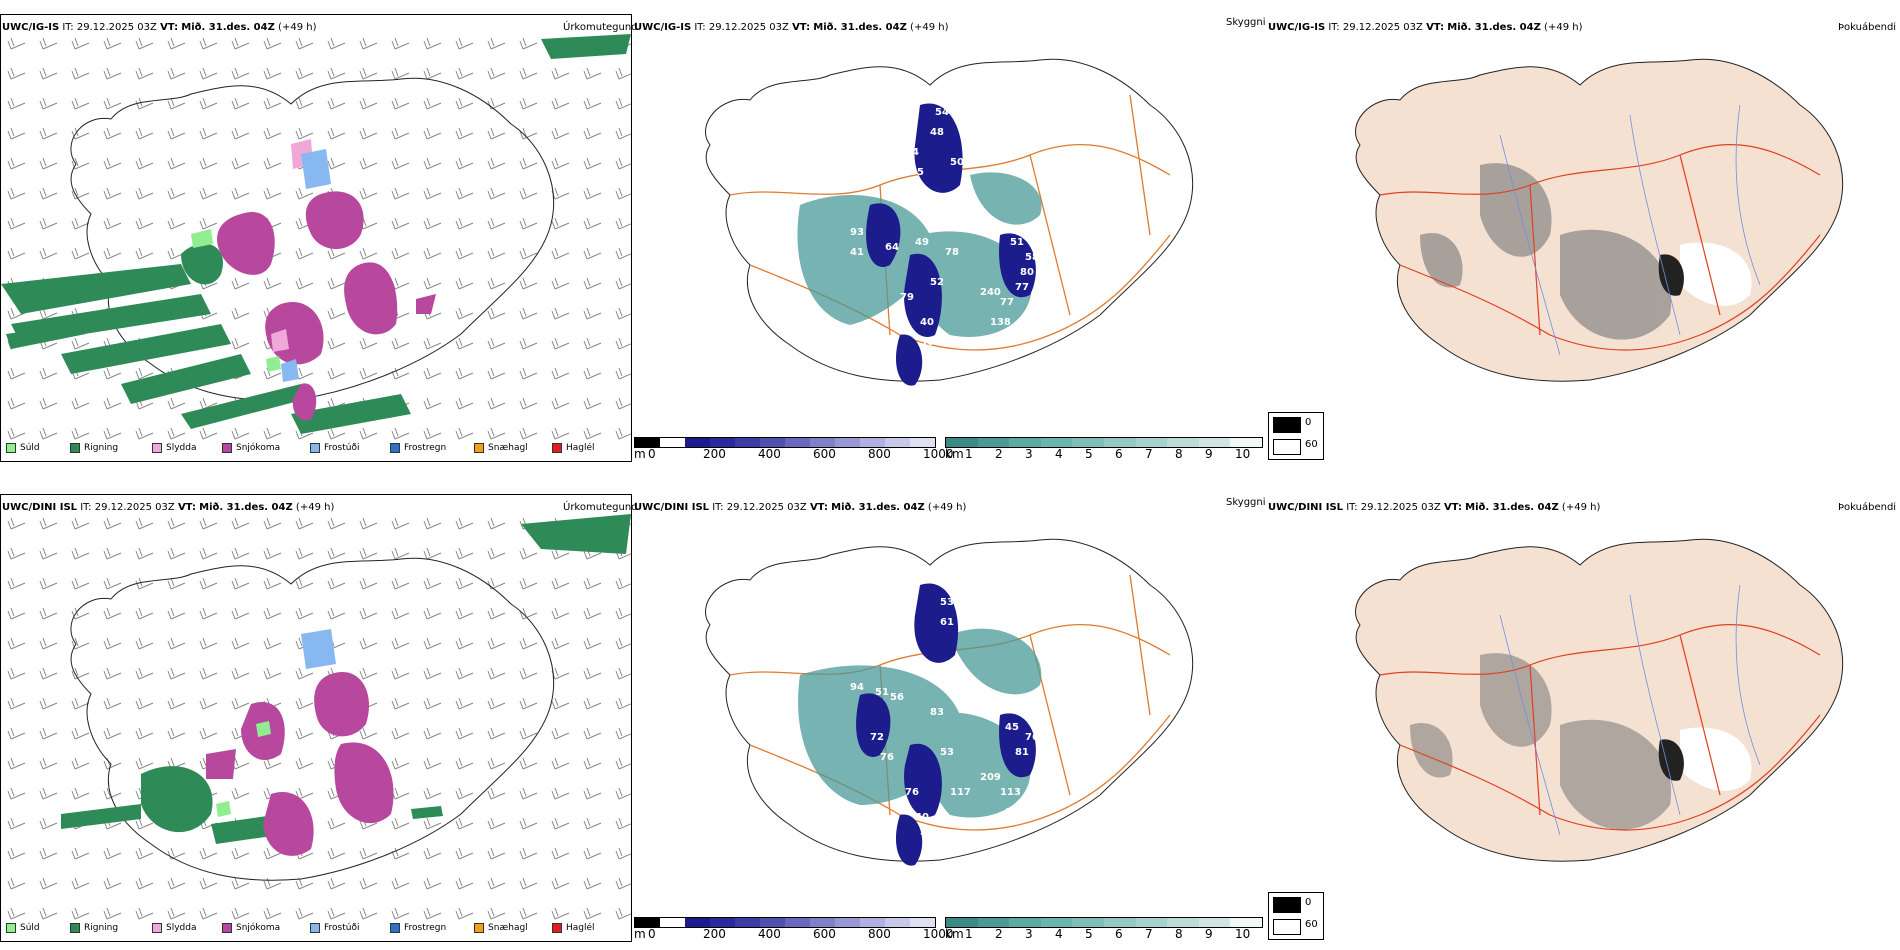 This screenshot has height=950, width=1900. I want to click on iceland-outline, so click(312, 719).